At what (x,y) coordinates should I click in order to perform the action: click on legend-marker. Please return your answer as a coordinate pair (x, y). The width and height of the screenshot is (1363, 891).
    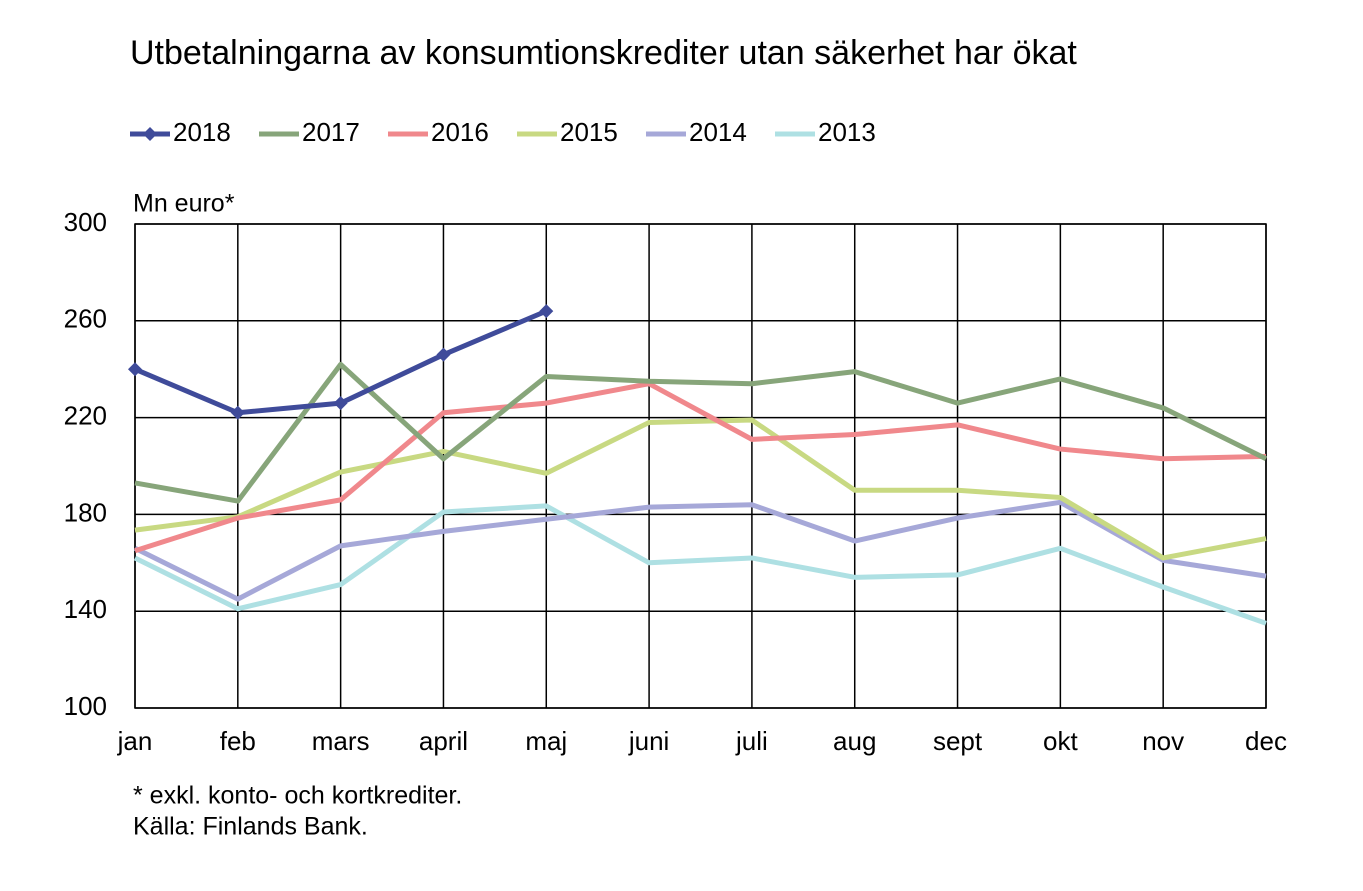
    Looking at the image, I should click on (150, 134).